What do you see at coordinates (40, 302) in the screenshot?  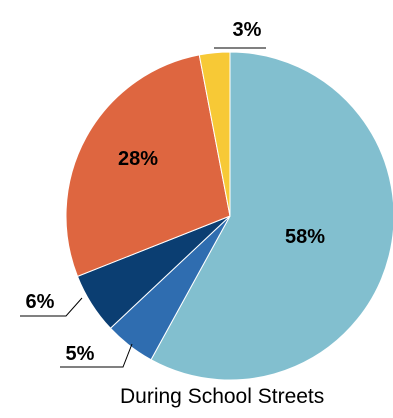 I see `data-label: 6%` at bounding box center [40, 302].